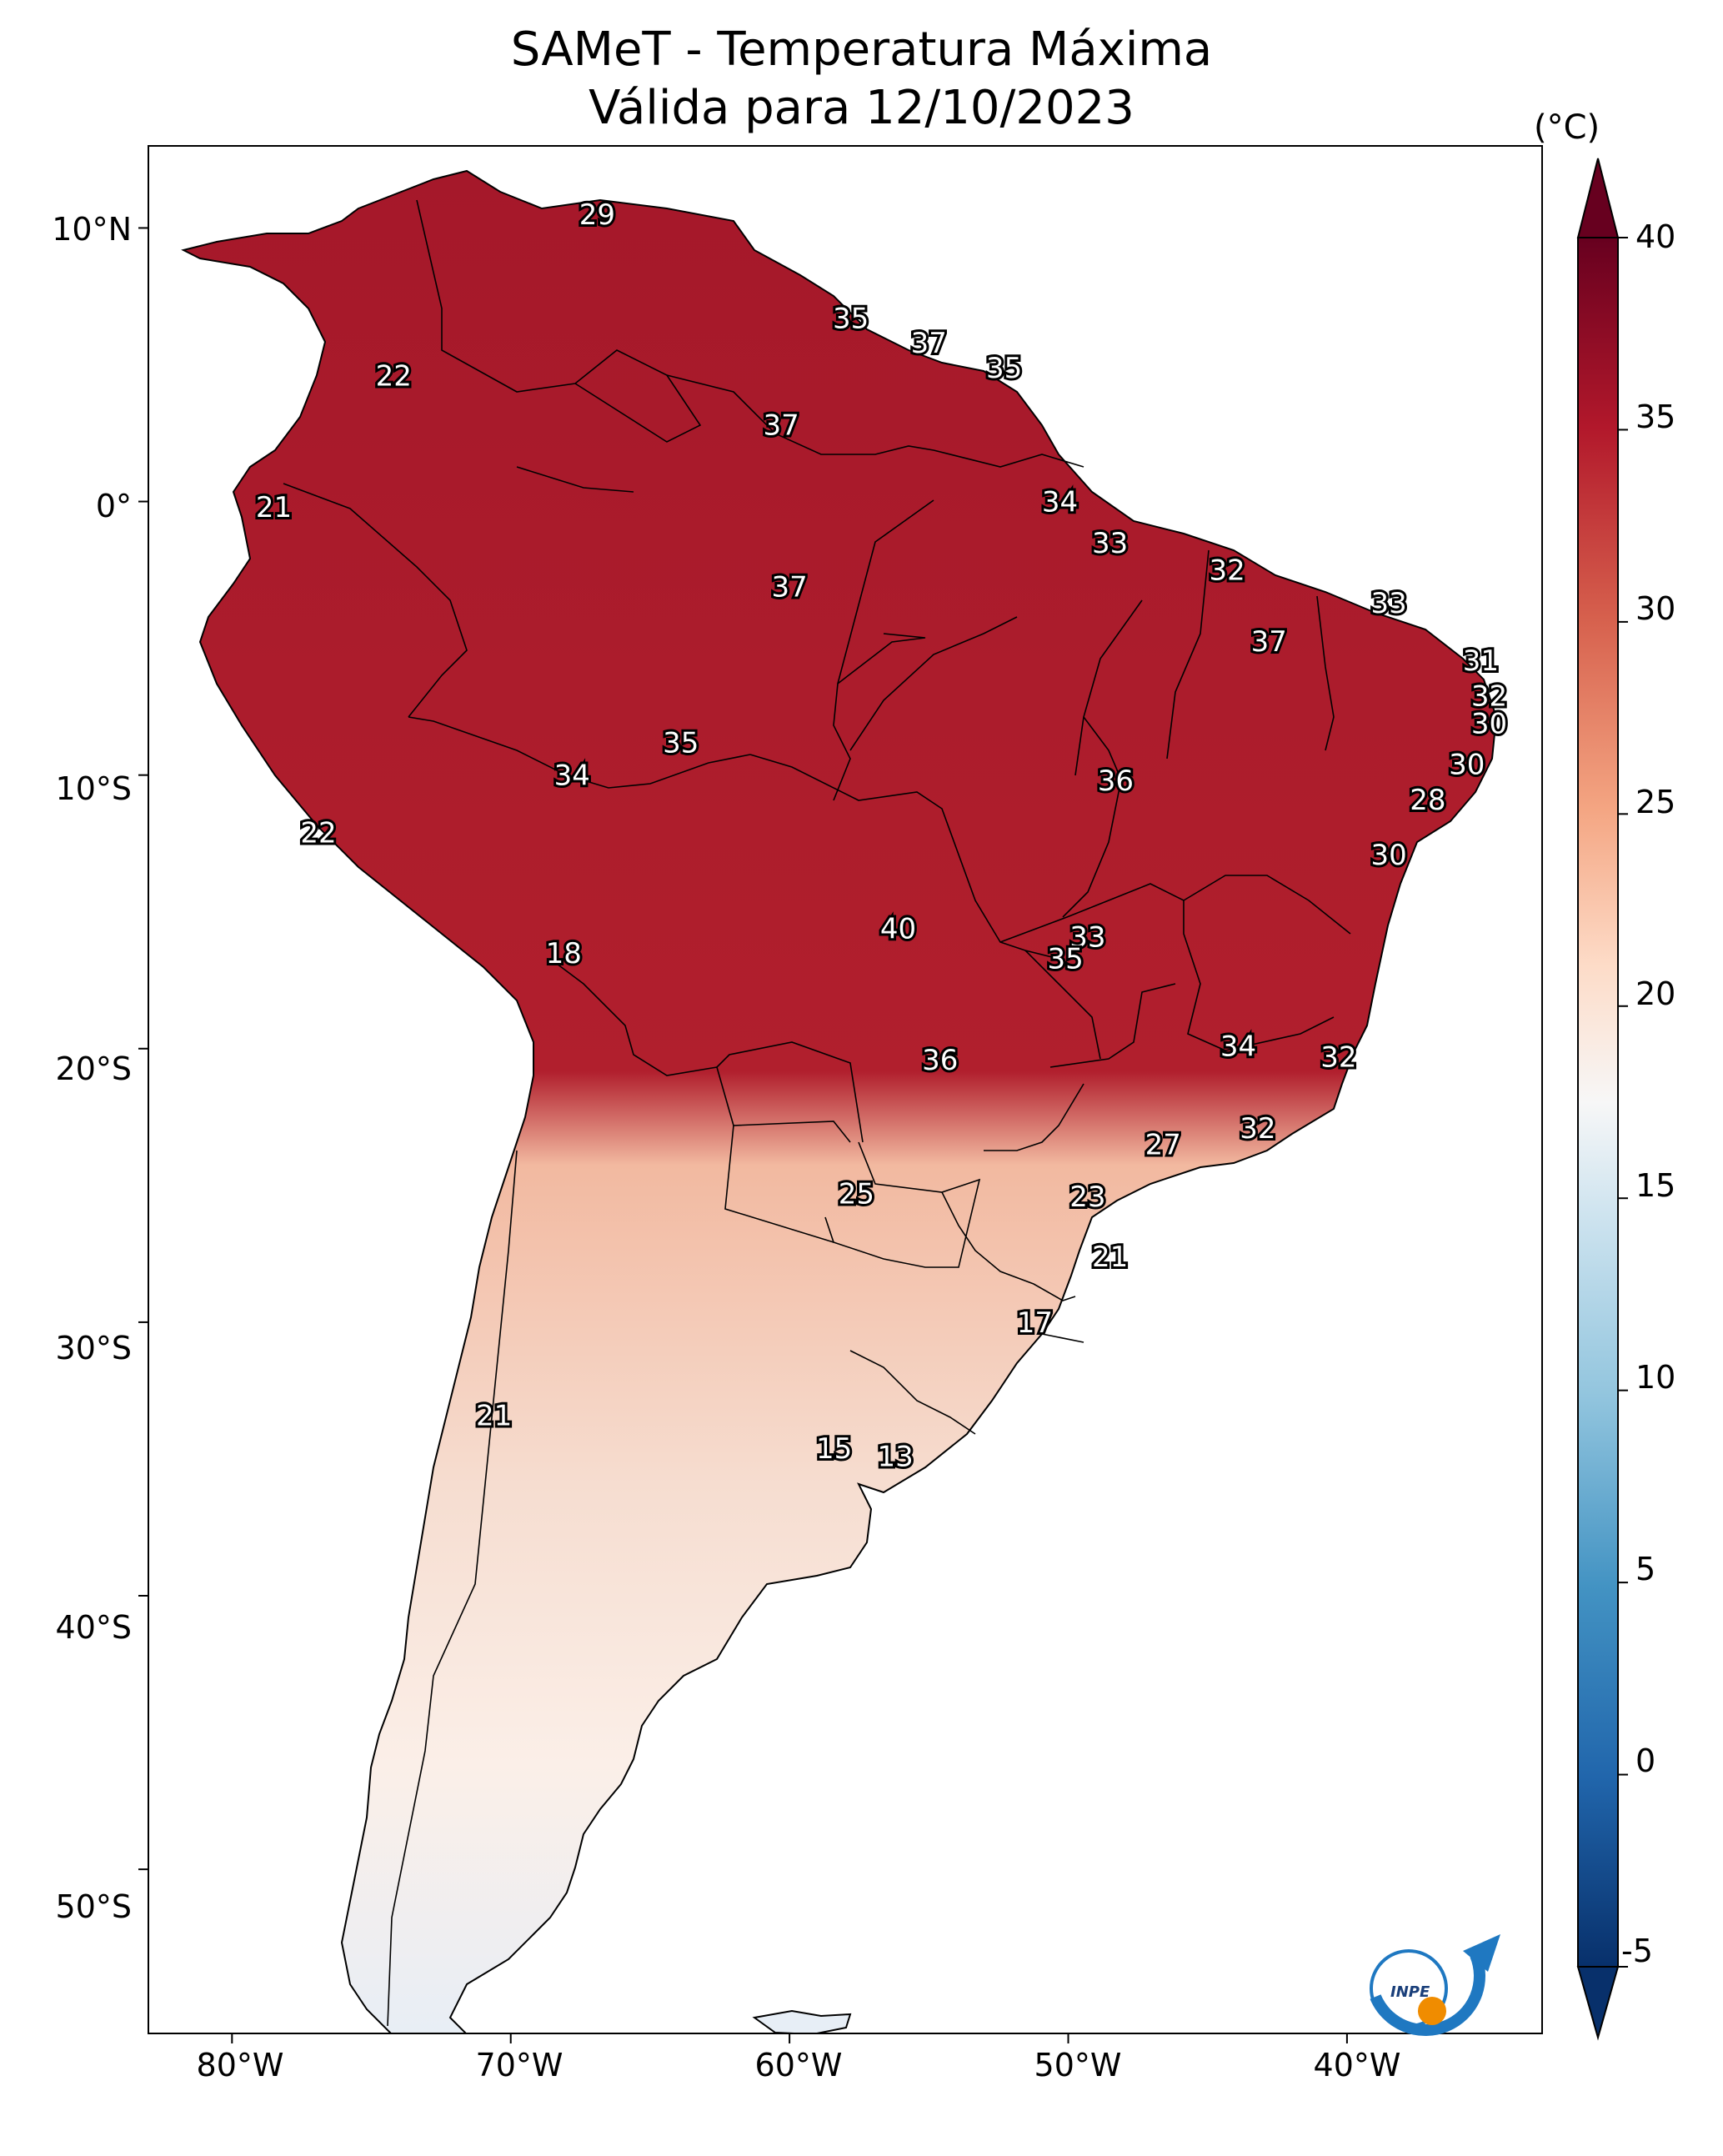 This screenshot has width=1723, height=2156. I want to click on logo-text: INPE, so click(1410, 1992).